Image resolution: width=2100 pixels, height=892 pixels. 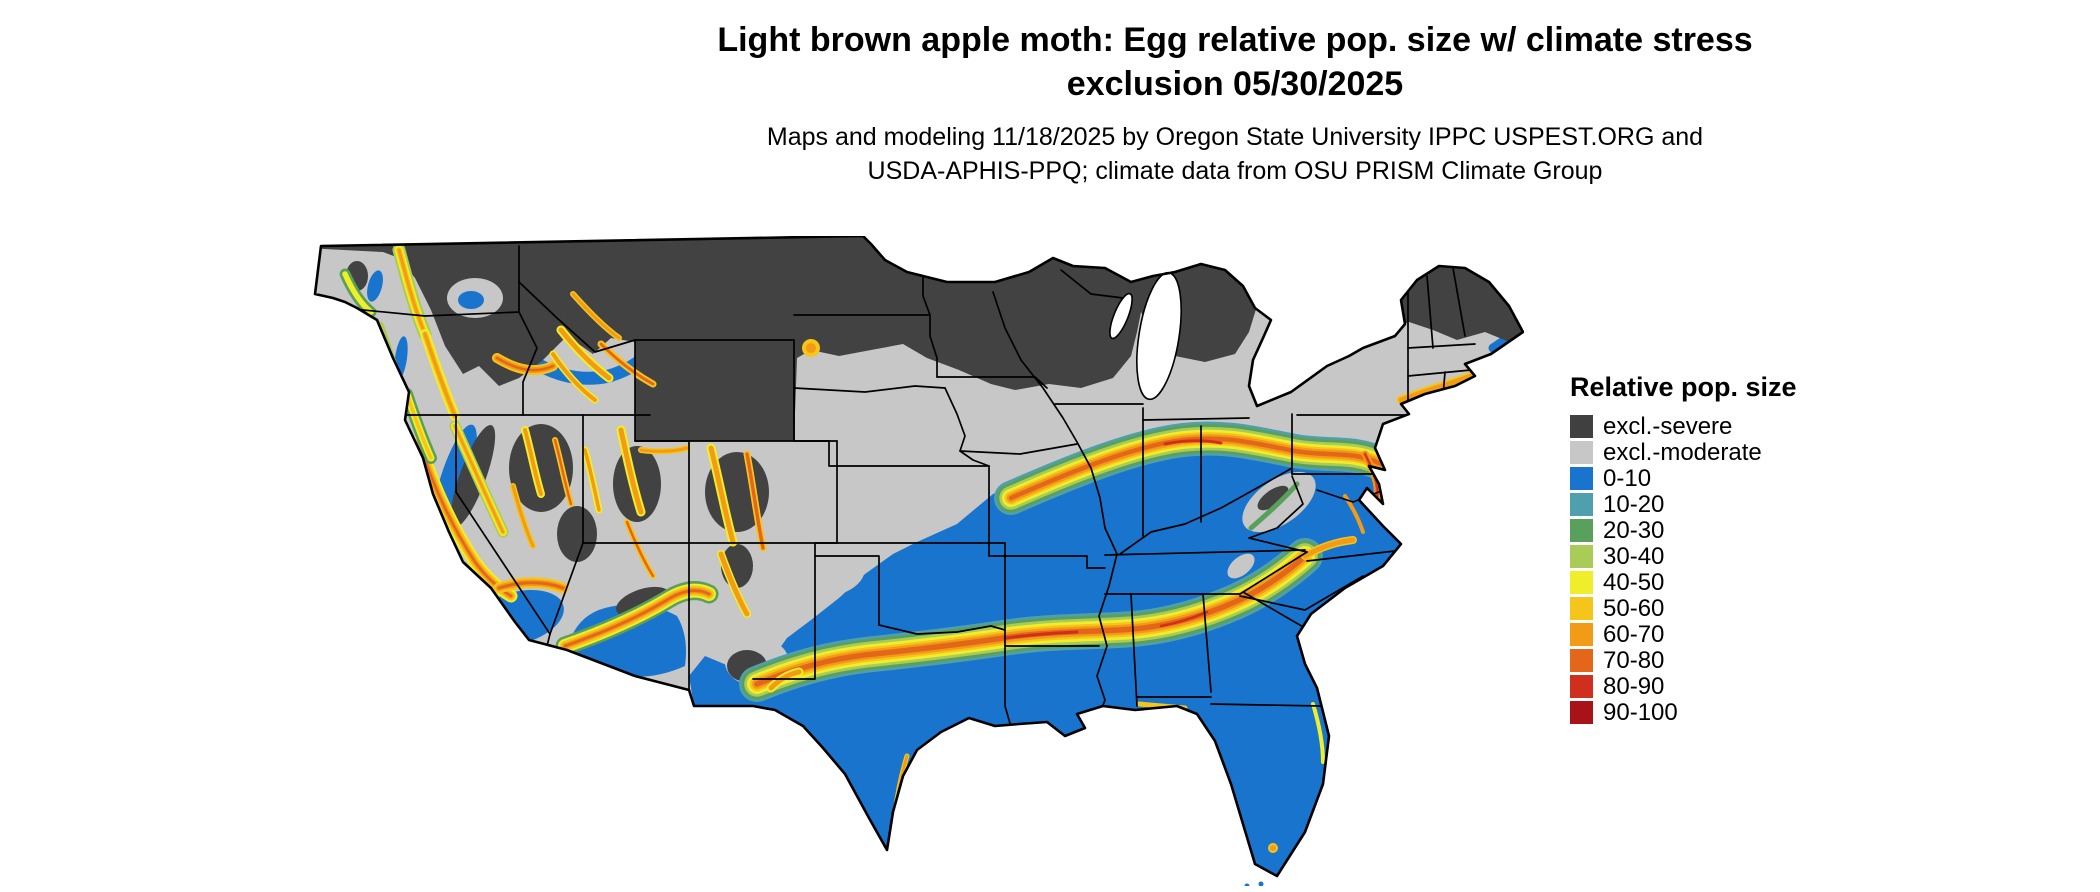 What do you see at coordinates (1634, 660) in the screenshot?
I see `legend-label: 70-80` at bounding box center [1634, 660].